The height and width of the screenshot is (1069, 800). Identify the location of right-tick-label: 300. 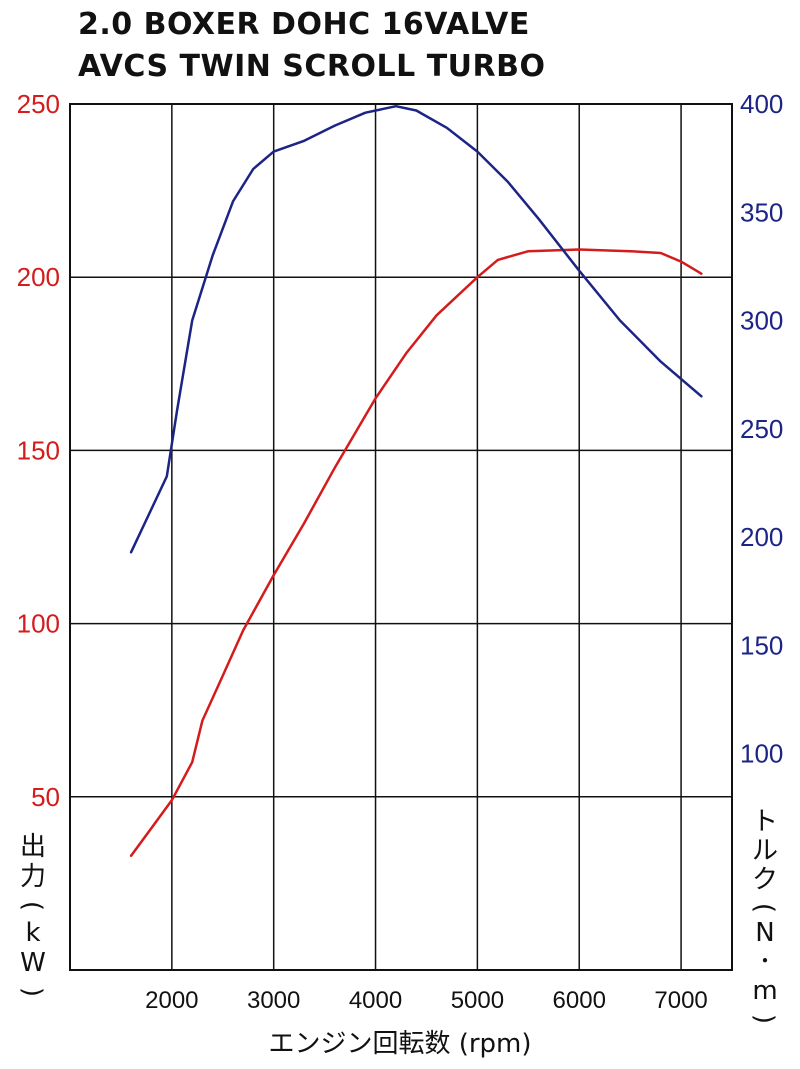
(761, 321).